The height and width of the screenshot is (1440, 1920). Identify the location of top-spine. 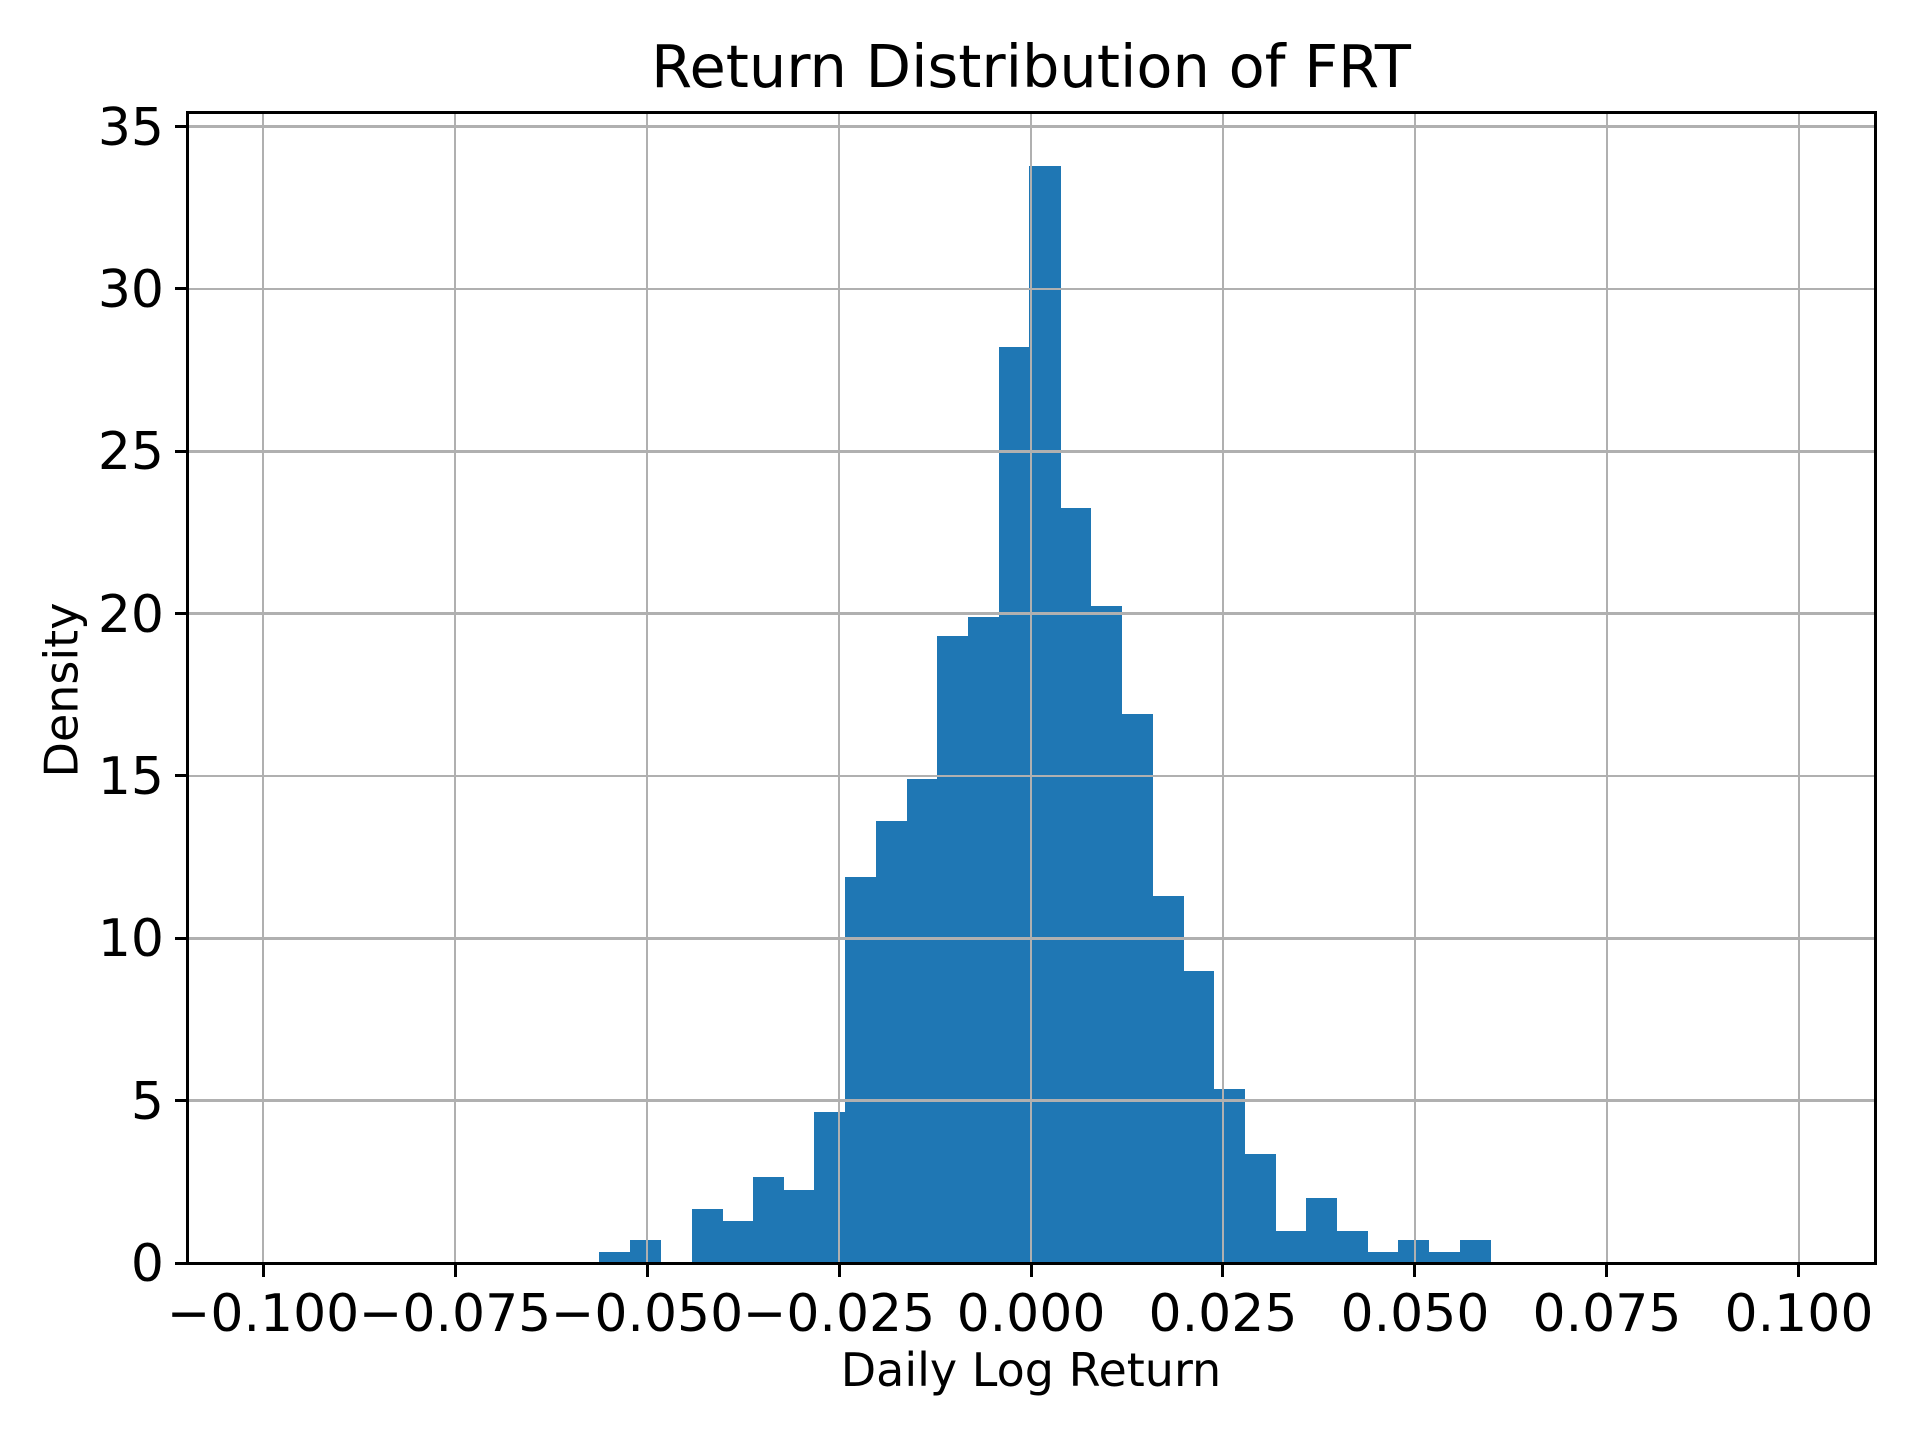
(1031, 112).